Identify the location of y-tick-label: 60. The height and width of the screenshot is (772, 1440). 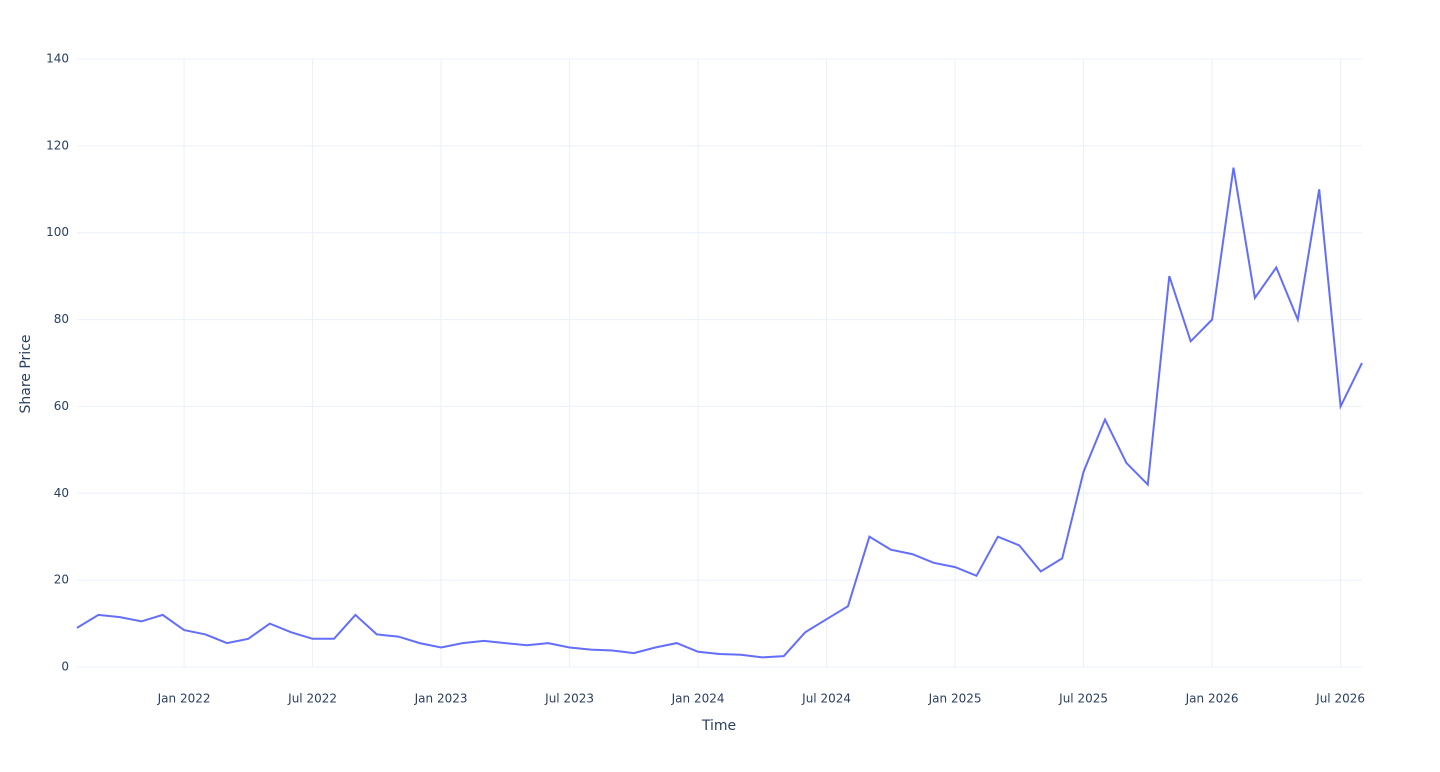
(61, 406).